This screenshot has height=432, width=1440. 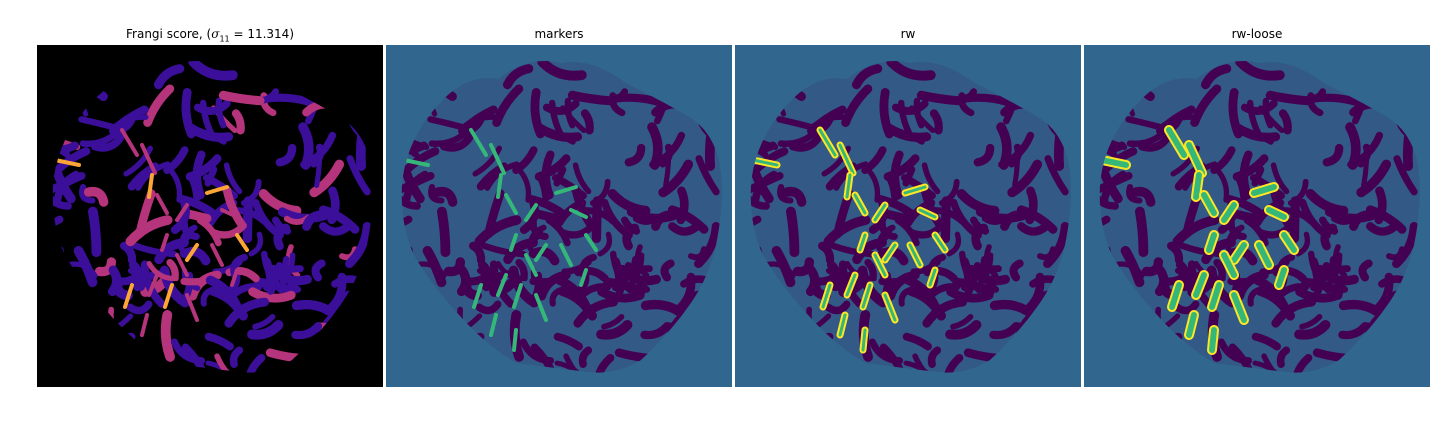 I want to click on markers-panel-title: markers, so click(x=559, y=34).